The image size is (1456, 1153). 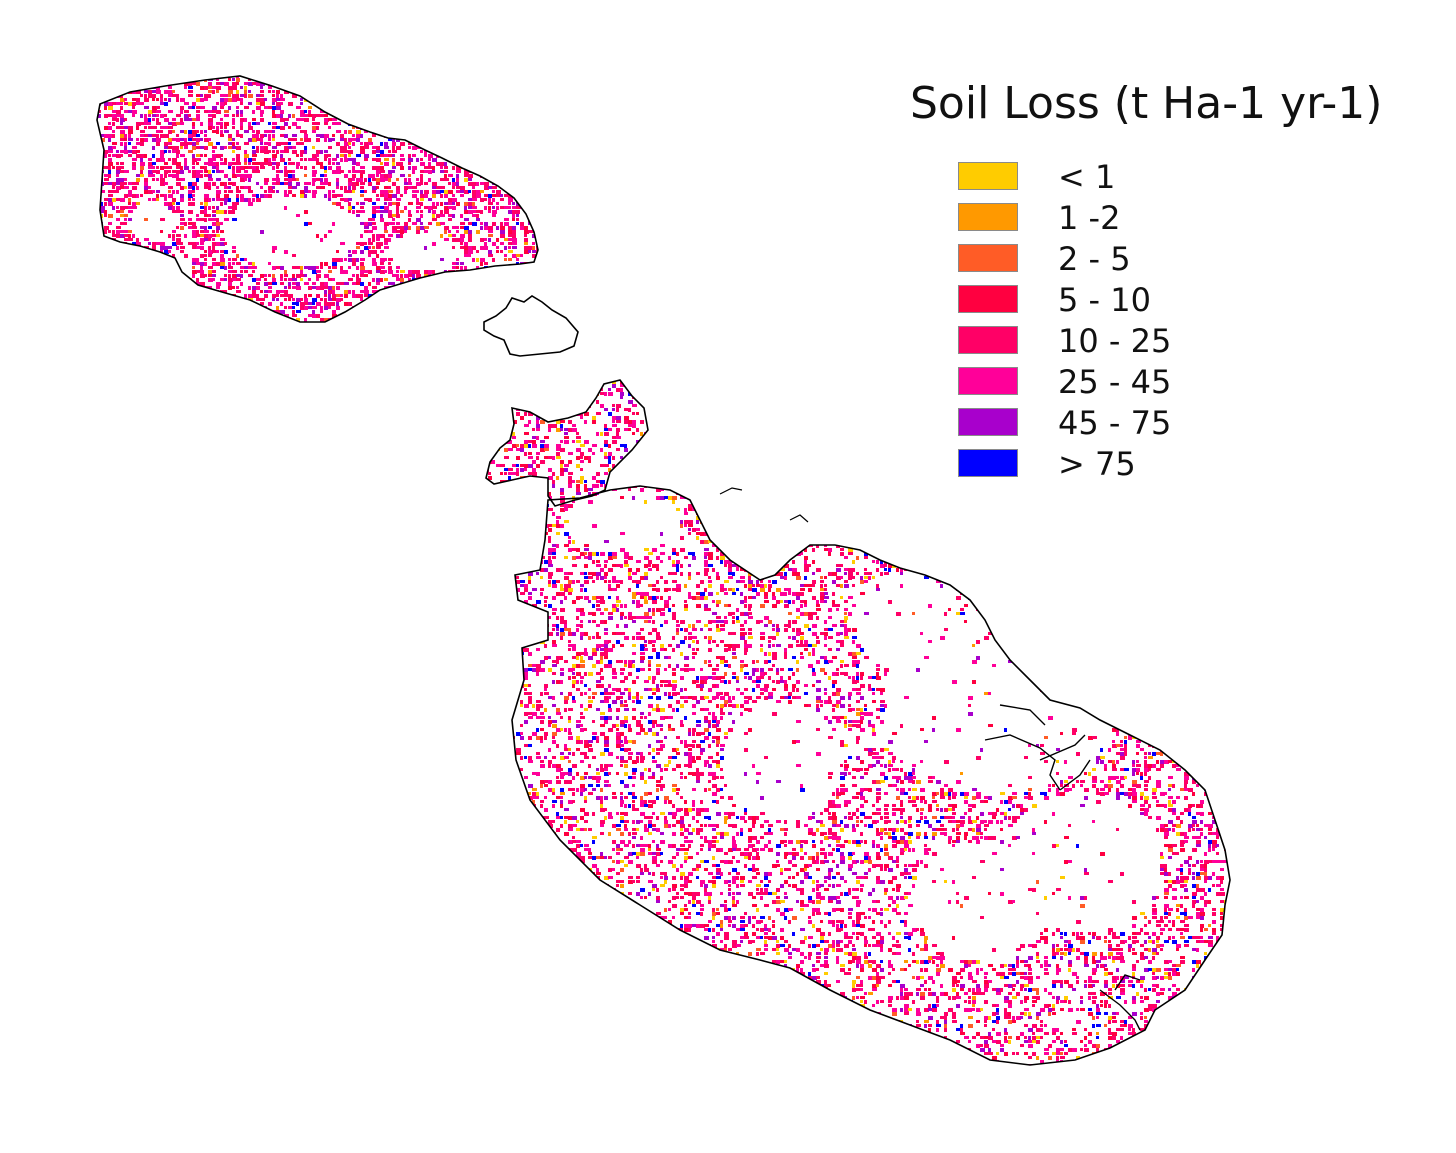 I want to click on harbour-inlets, so click(x=1062, y=867).